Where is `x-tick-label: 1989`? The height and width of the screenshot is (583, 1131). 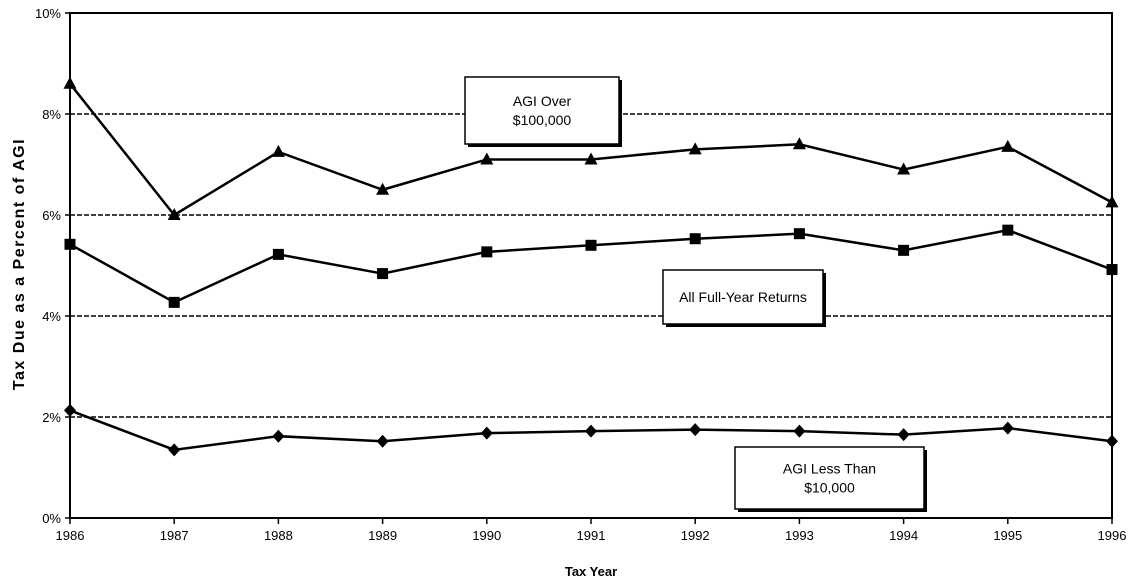
x-tick-label: 1989 is located at coordinates (382, 535).